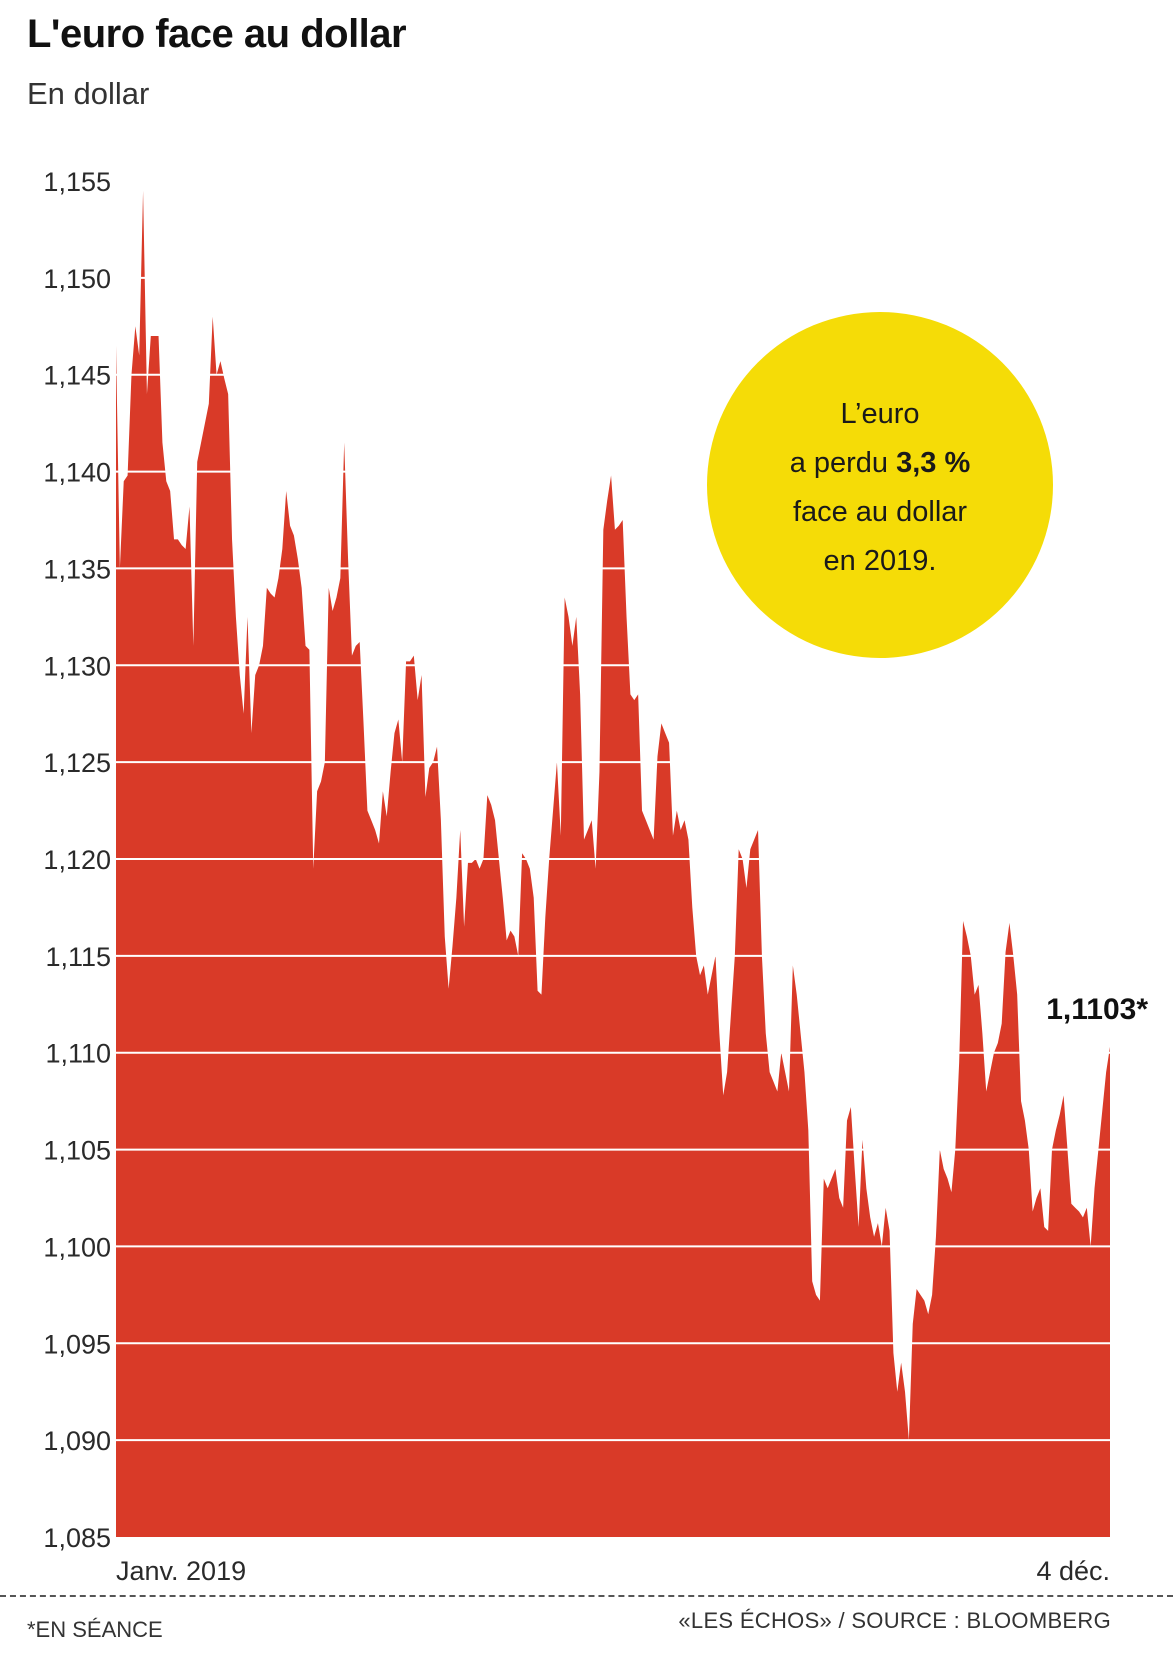  What do you see at coordinates (181, 1571) in the screenshot?
I see `x-tick-label-start: Janv. 2019` at bounding box center [181, 1571].